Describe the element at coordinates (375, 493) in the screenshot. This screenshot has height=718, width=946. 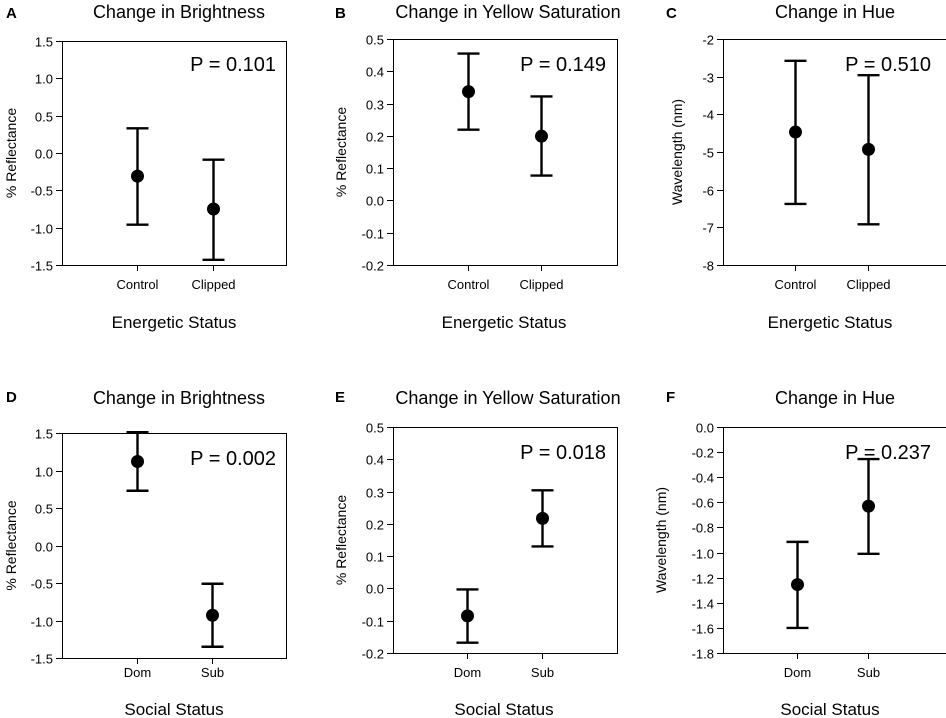
I see `y-tick-label: 0.3` at that location.